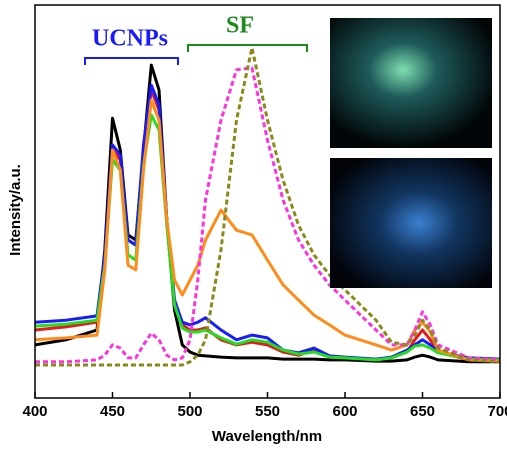 This screenshot has width=507, height=449. What do you see at coordinates (497, 411) in the screenshot?
I see `x-tick-label: 700` at bounding box center [497, 411].